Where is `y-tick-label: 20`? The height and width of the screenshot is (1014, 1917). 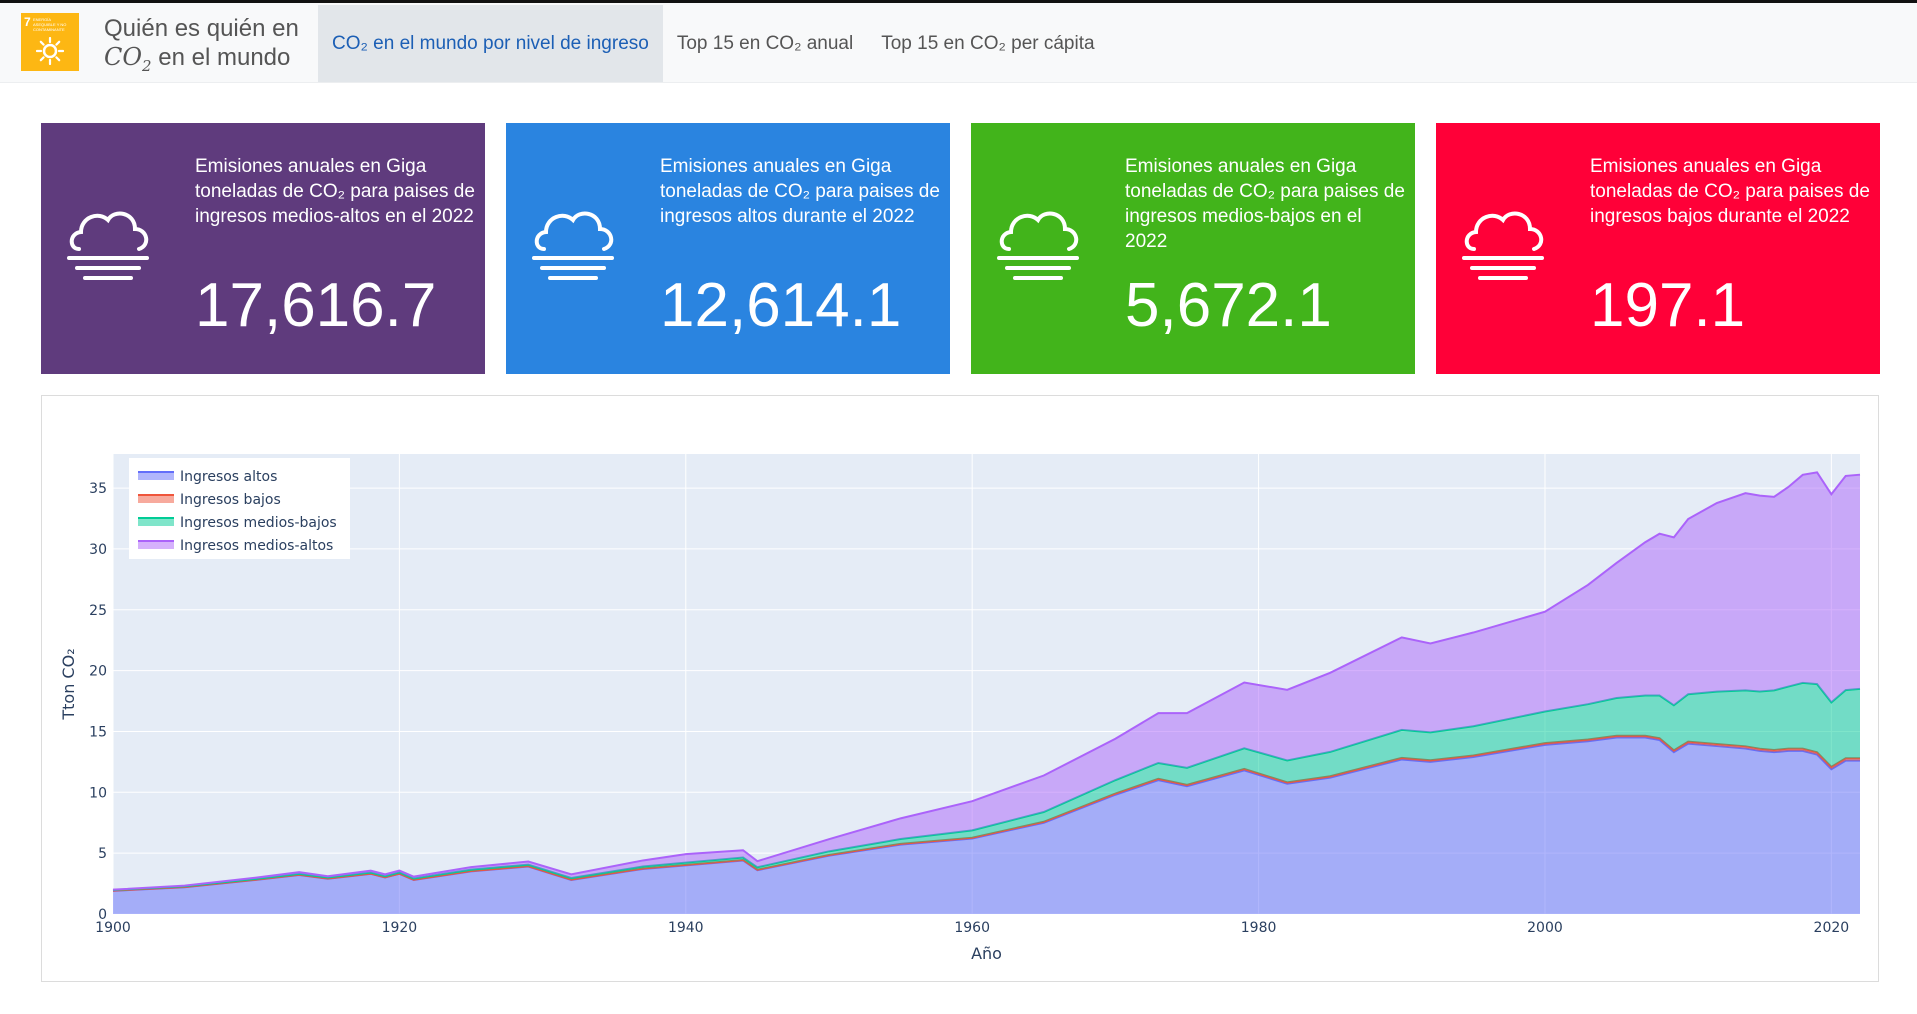
y-tick-label: 20 is located at coordinates (98, 672).